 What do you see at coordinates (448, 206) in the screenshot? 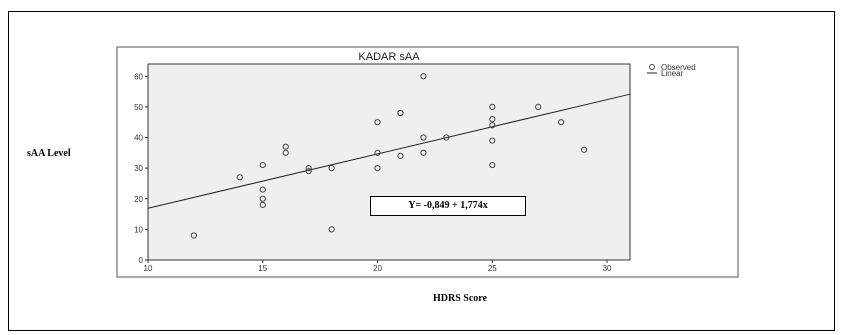
I see `regression-equation: Y= -0,849 + 1,774x` at bounding box center [448, 206].